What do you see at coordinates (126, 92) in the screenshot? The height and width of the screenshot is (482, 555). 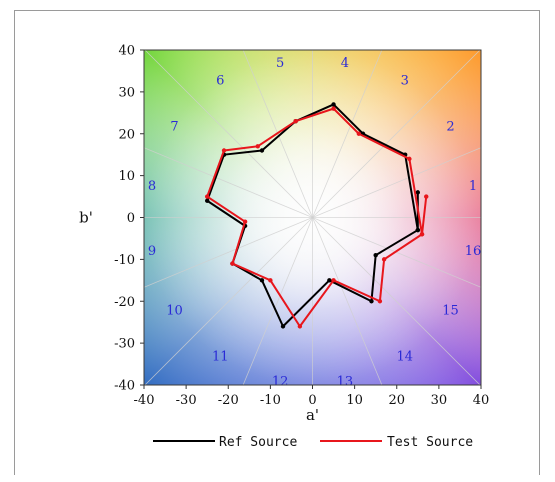 I see `y-tick-label: 30` at bounding box center [126, 92].